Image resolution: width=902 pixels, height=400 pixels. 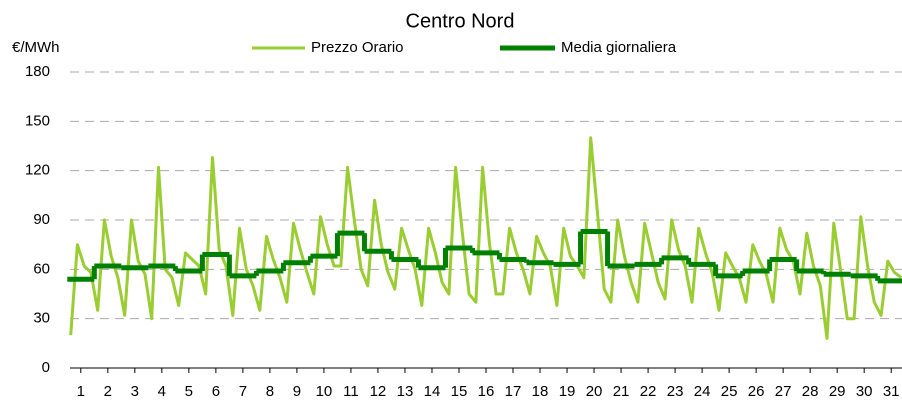 I want to click on x-tick-label: 5, so click(x=189, y=391).